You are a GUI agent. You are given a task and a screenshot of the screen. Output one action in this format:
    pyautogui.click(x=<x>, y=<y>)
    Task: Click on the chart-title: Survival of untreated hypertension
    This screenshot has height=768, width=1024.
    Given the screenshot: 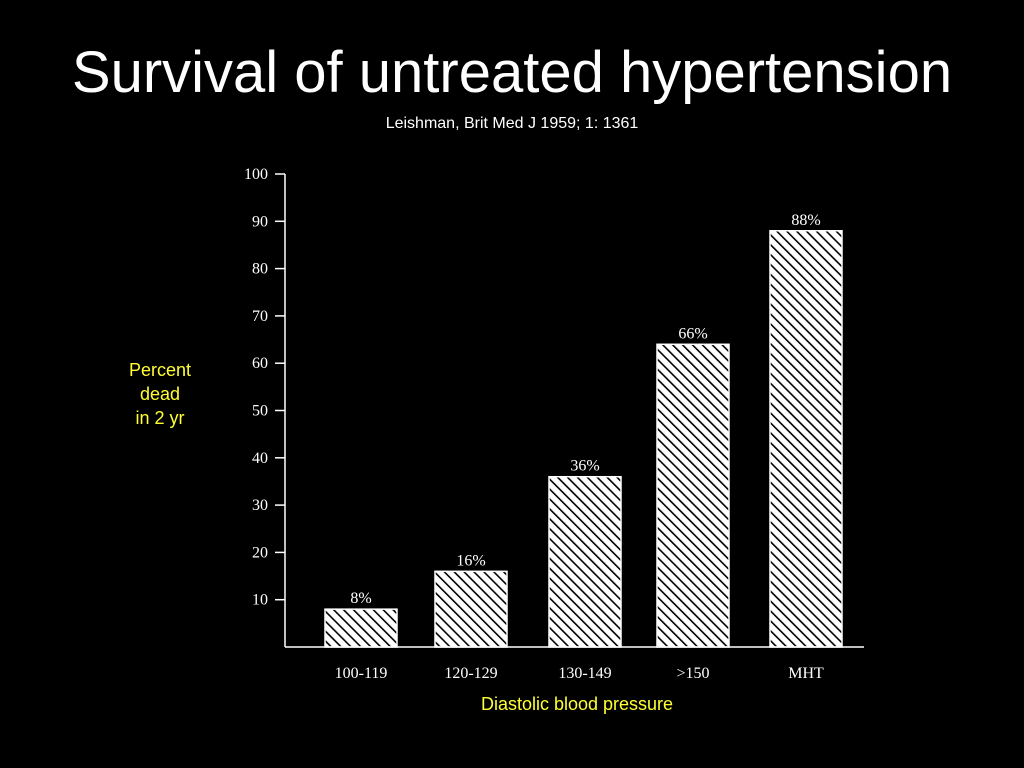 What is the action you would take?
    pyautogui.click(x=512, y=72)
    